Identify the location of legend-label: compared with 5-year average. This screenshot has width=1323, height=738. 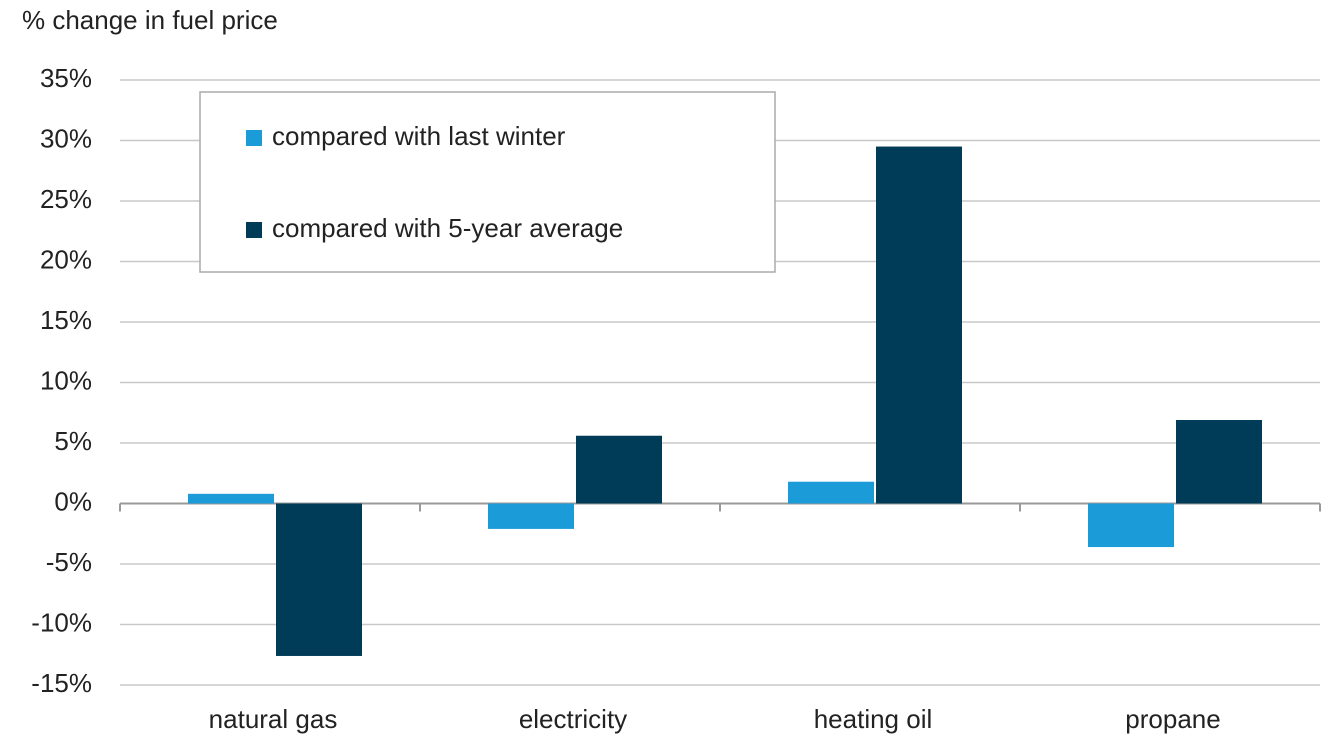
(447, 228).